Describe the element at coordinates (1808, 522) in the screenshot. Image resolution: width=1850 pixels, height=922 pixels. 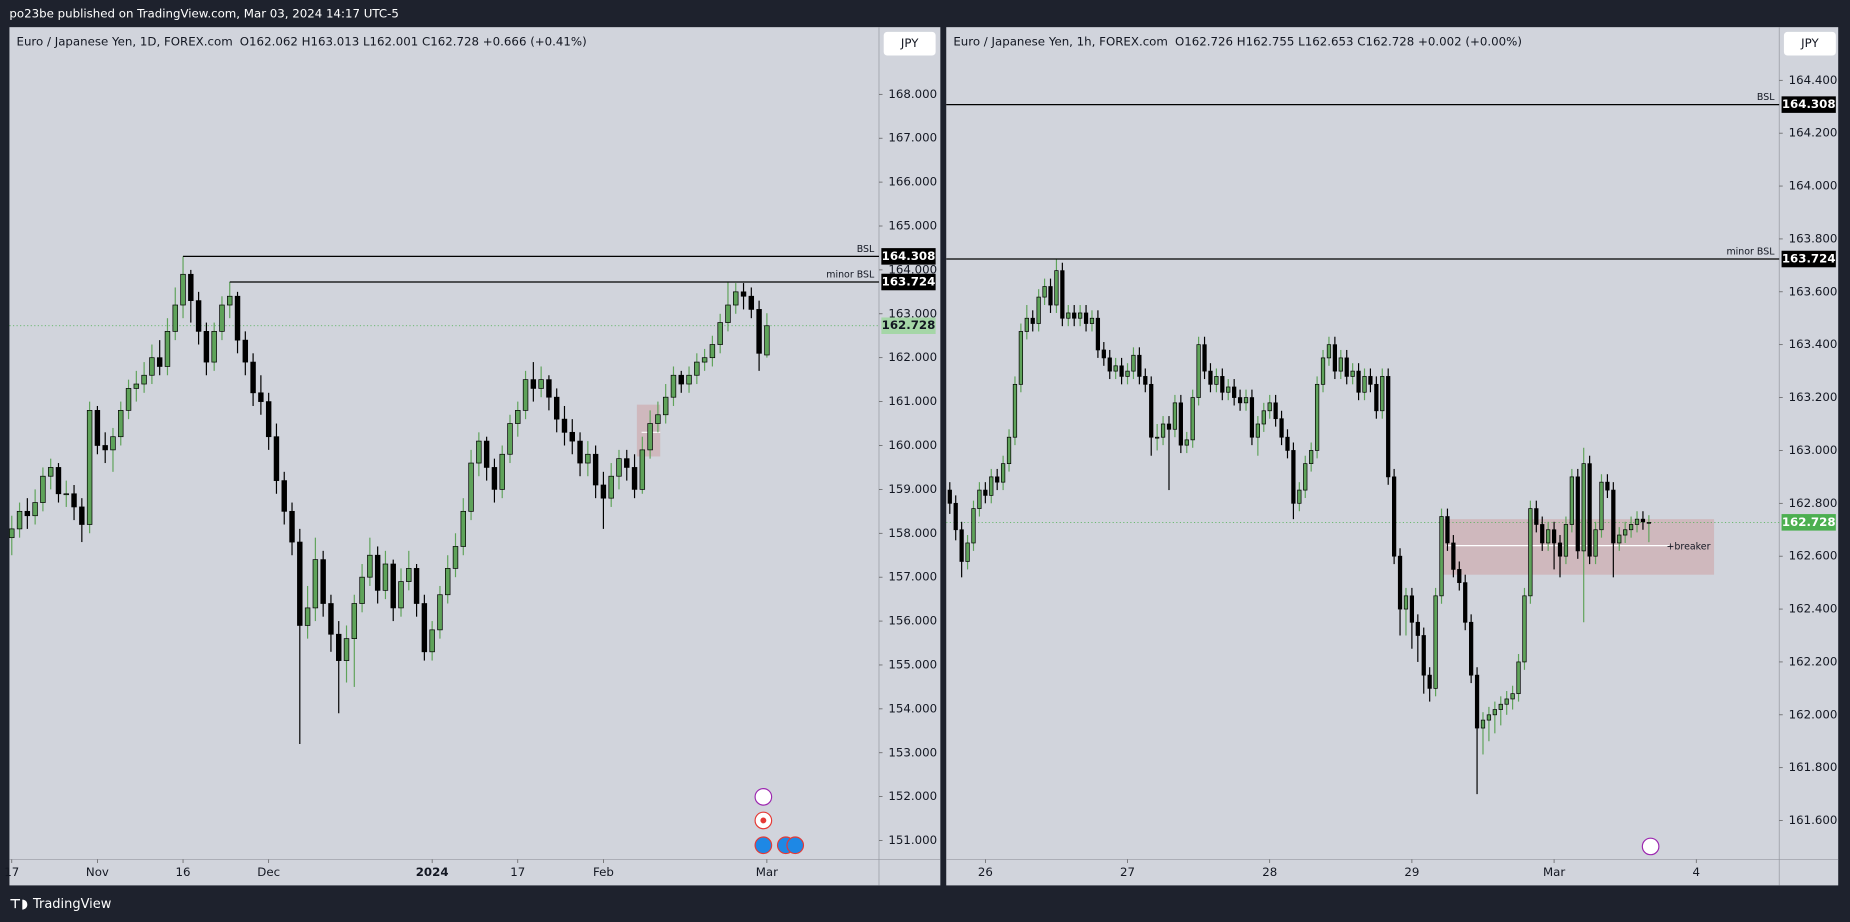
I see `last-price-box` at that location.